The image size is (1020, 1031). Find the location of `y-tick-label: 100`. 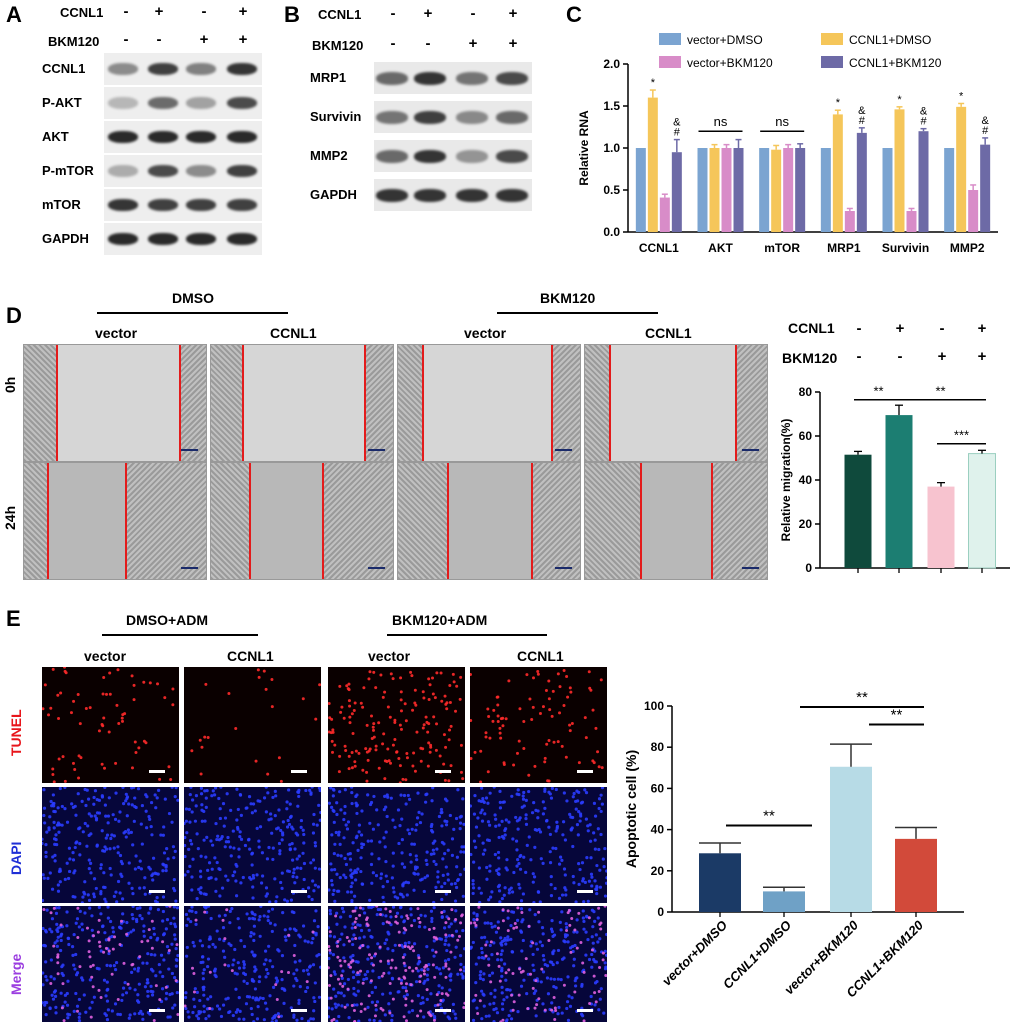

y-tick-label: 100 is located at coordinates (654, 706).